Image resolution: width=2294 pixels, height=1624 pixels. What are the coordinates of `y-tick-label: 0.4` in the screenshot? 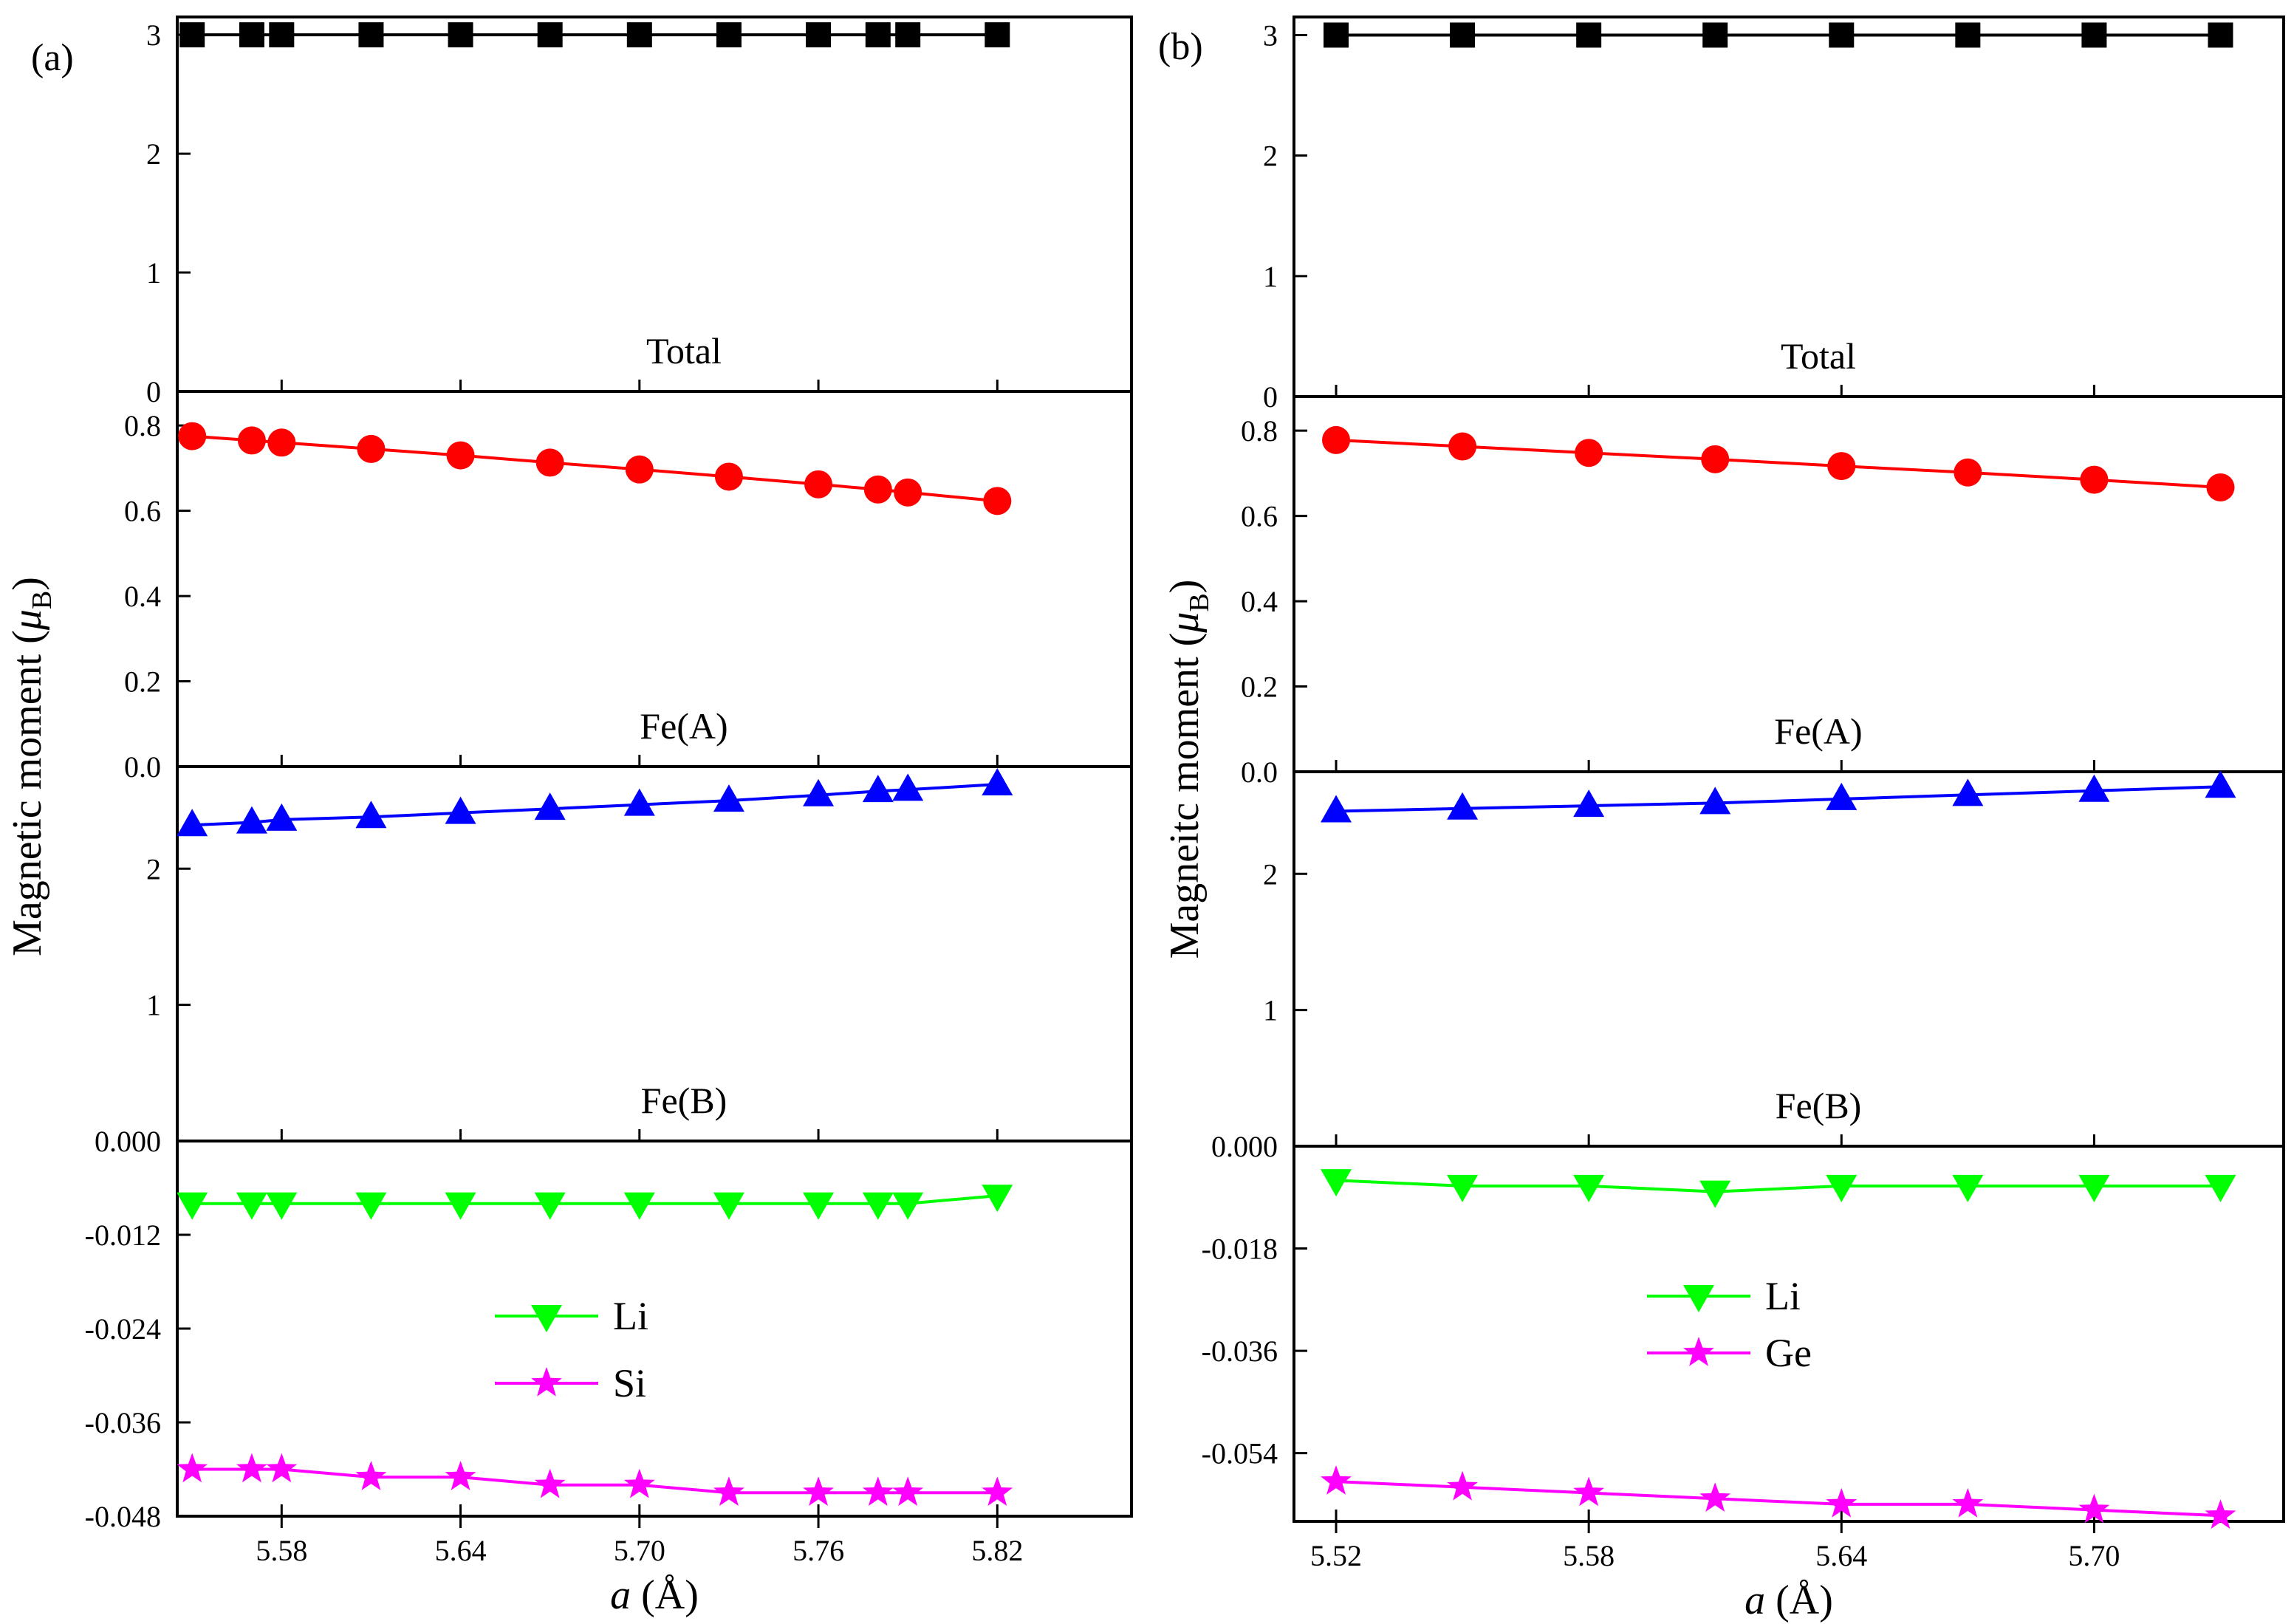 It's located at (143, 596).